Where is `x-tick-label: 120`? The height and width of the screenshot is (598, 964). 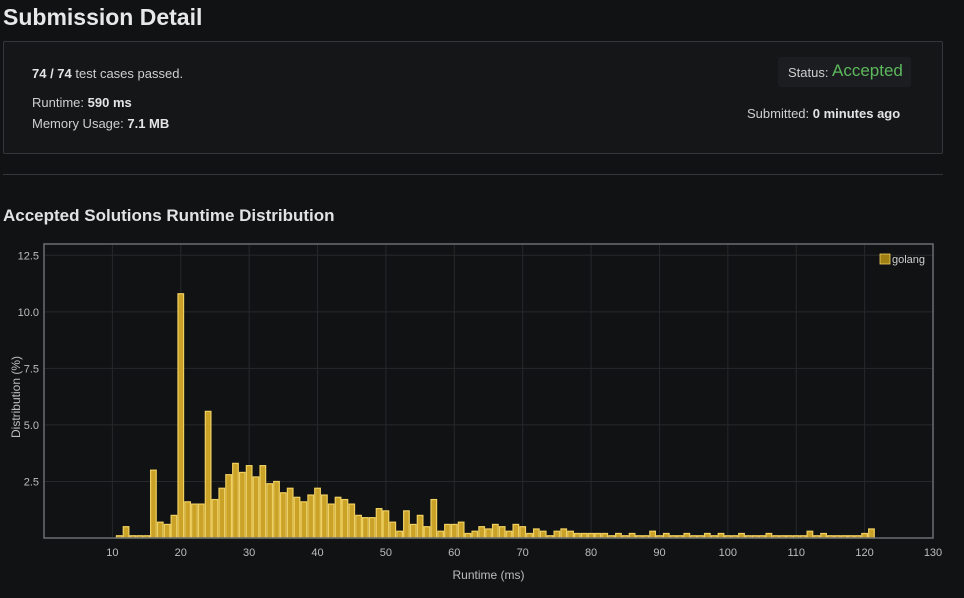
x-tick-label: 120 is located at coordinates (864, 553).